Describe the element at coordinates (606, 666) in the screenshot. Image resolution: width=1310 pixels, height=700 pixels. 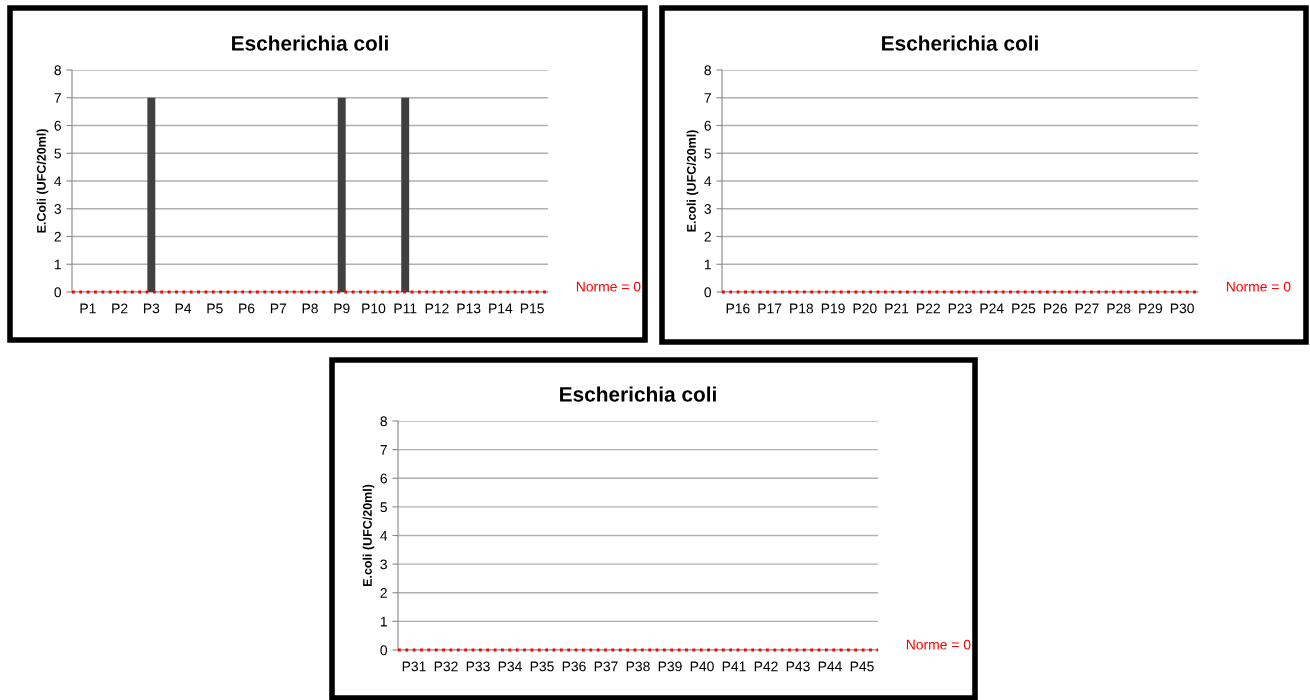
I see `x-tick-label: P37` at that location.